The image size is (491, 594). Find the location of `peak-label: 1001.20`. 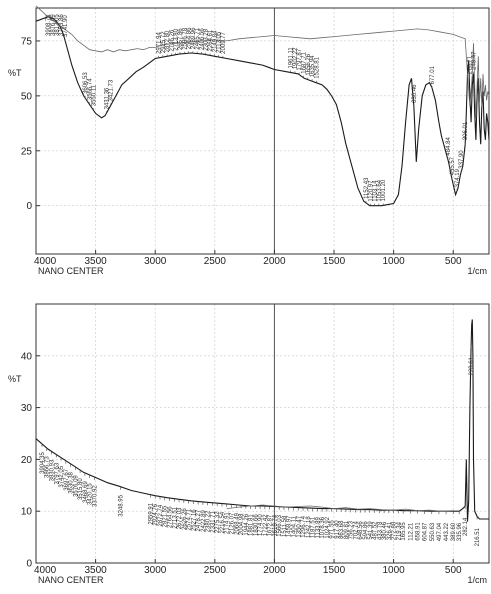

peak-label: 1001.20 is located at coordinates (384, 190).